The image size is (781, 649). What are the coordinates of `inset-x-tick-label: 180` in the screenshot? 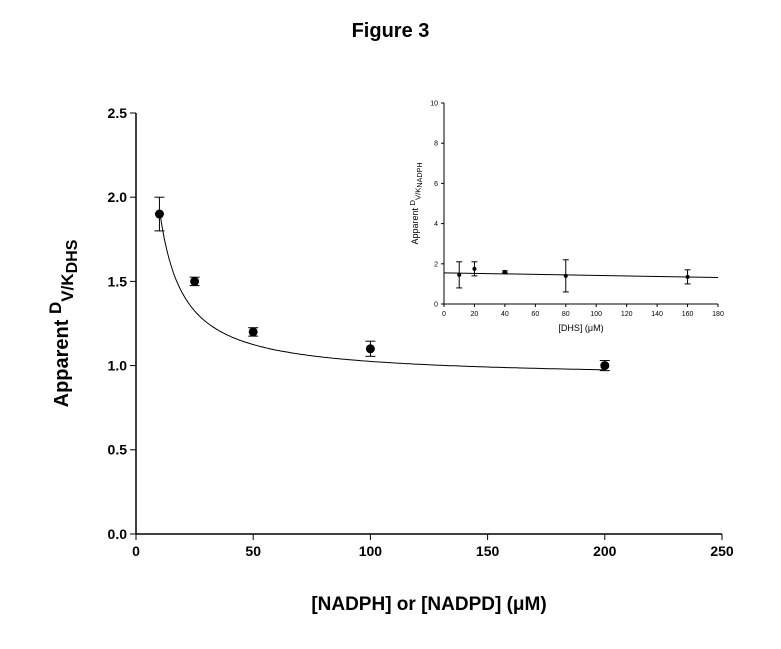 It's located at (718, 314).